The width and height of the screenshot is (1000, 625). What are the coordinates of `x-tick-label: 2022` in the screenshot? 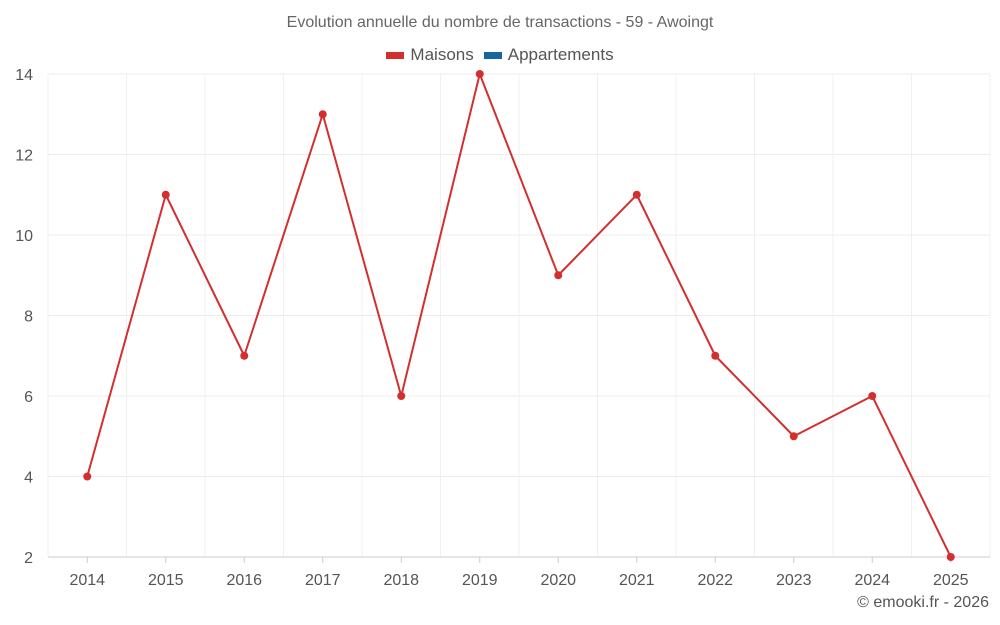 It's located at (715, 580).